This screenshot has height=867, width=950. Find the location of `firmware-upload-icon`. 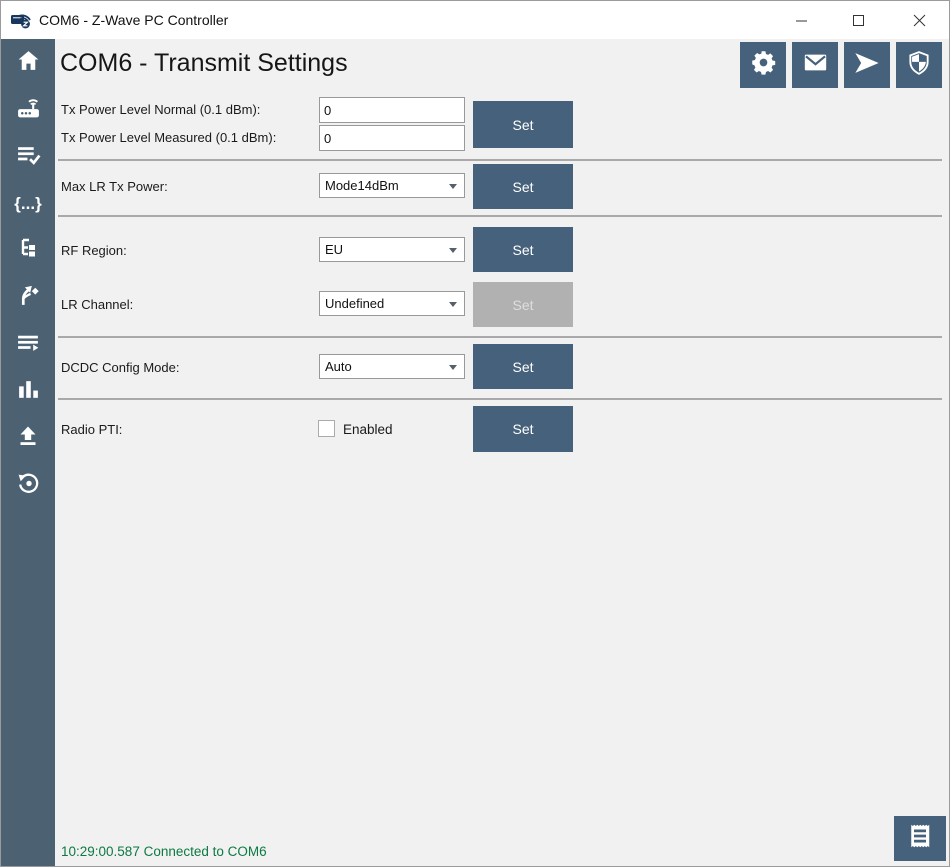

firmware-upload-icon is located at coordinates (28, 438).